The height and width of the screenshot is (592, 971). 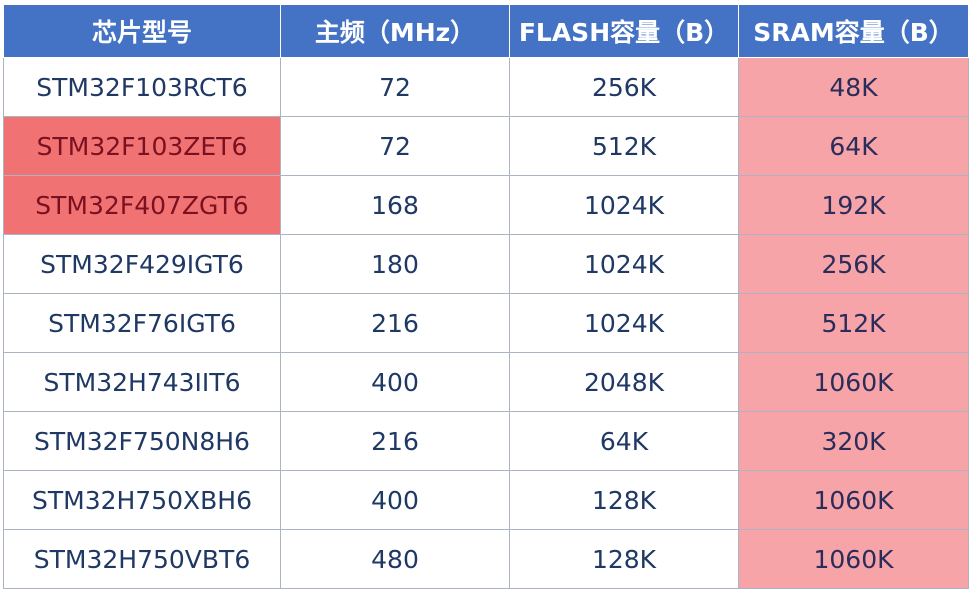 What do you see at coordinates (142, 31) in the screenshot?
I see `header-chip-model: 芯片型号` at bounding box center [142, 31].